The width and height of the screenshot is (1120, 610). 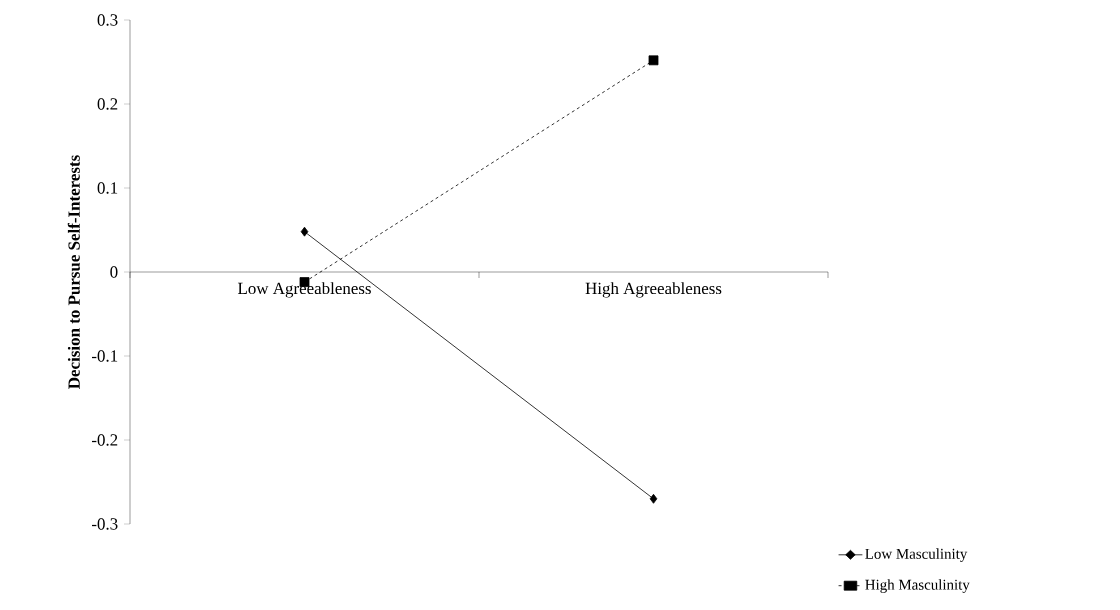 I want to click on y-tick-label: -0.2, so click(x=104, y=440).